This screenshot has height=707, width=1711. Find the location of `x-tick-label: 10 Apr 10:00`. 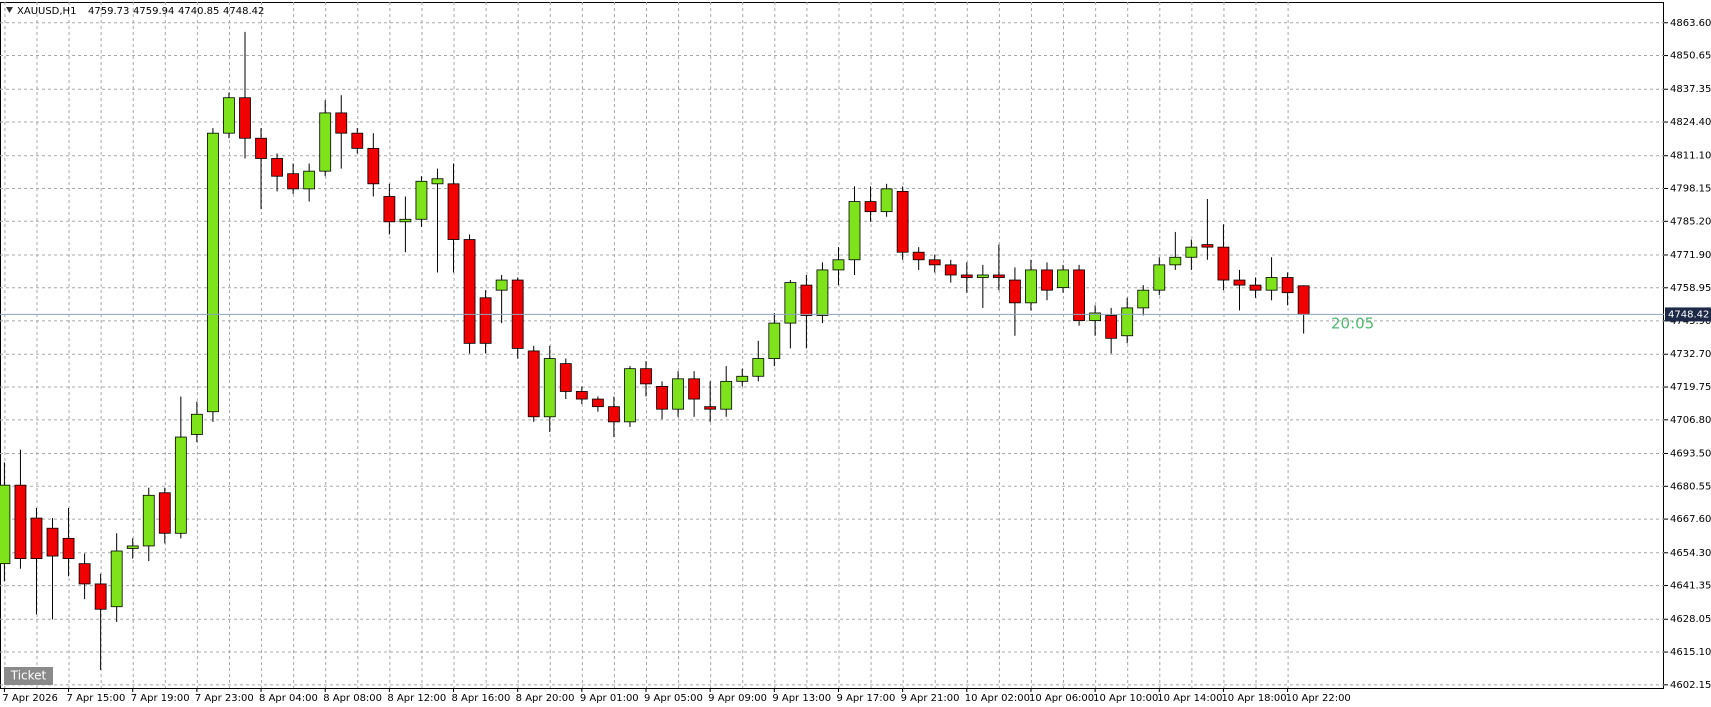

x-tick-label: 10 Apr 10:00 is located at coordinates (1125, 698).